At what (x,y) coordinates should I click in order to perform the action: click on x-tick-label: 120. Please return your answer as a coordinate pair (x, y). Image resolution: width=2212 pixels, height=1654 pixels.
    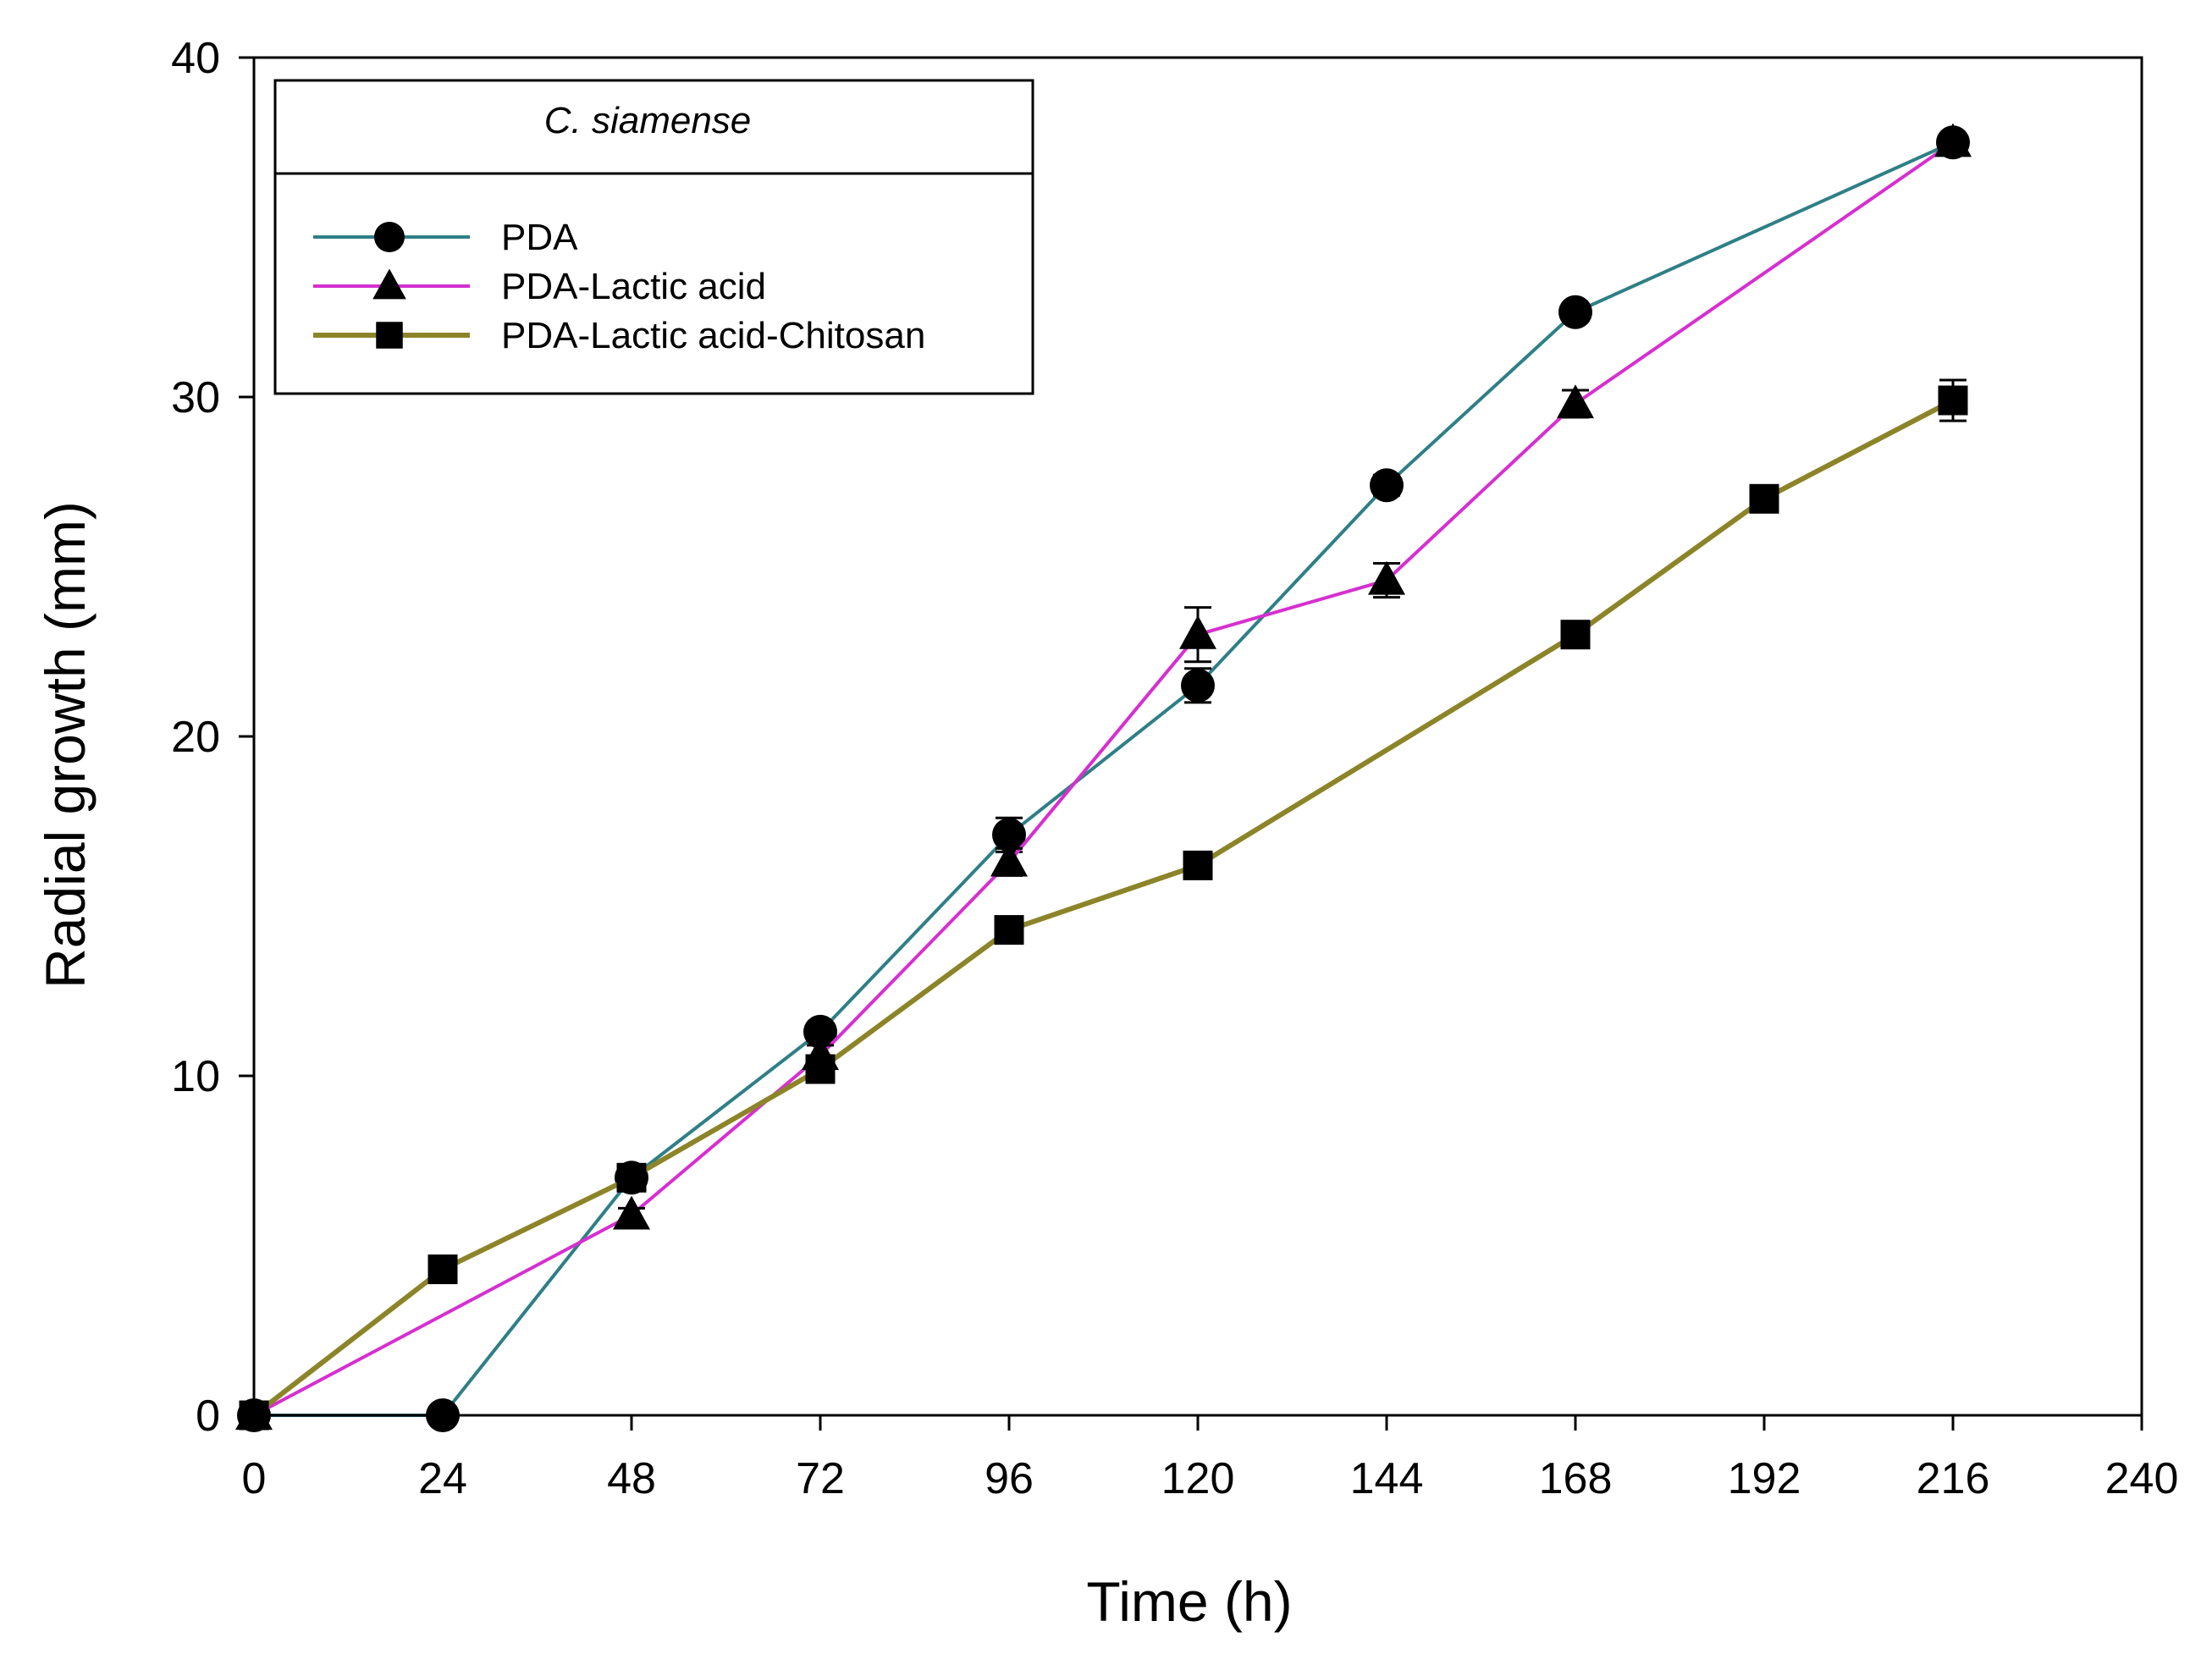
    Looking at the image, I should click on (1198, 1478).